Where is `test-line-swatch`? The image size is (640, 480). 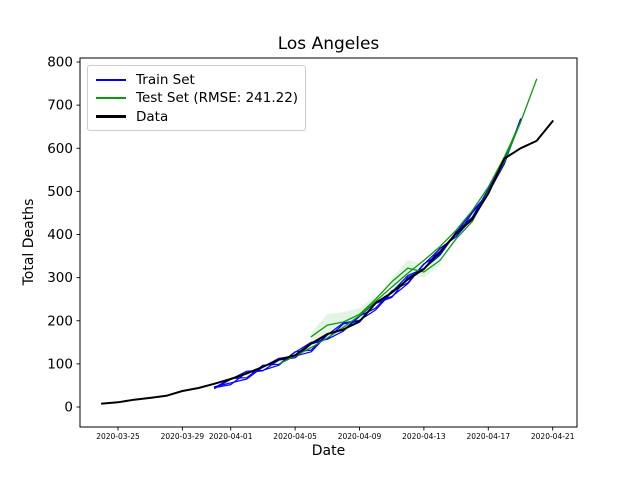 test-line-swatch is located at coordinates (111, 98).